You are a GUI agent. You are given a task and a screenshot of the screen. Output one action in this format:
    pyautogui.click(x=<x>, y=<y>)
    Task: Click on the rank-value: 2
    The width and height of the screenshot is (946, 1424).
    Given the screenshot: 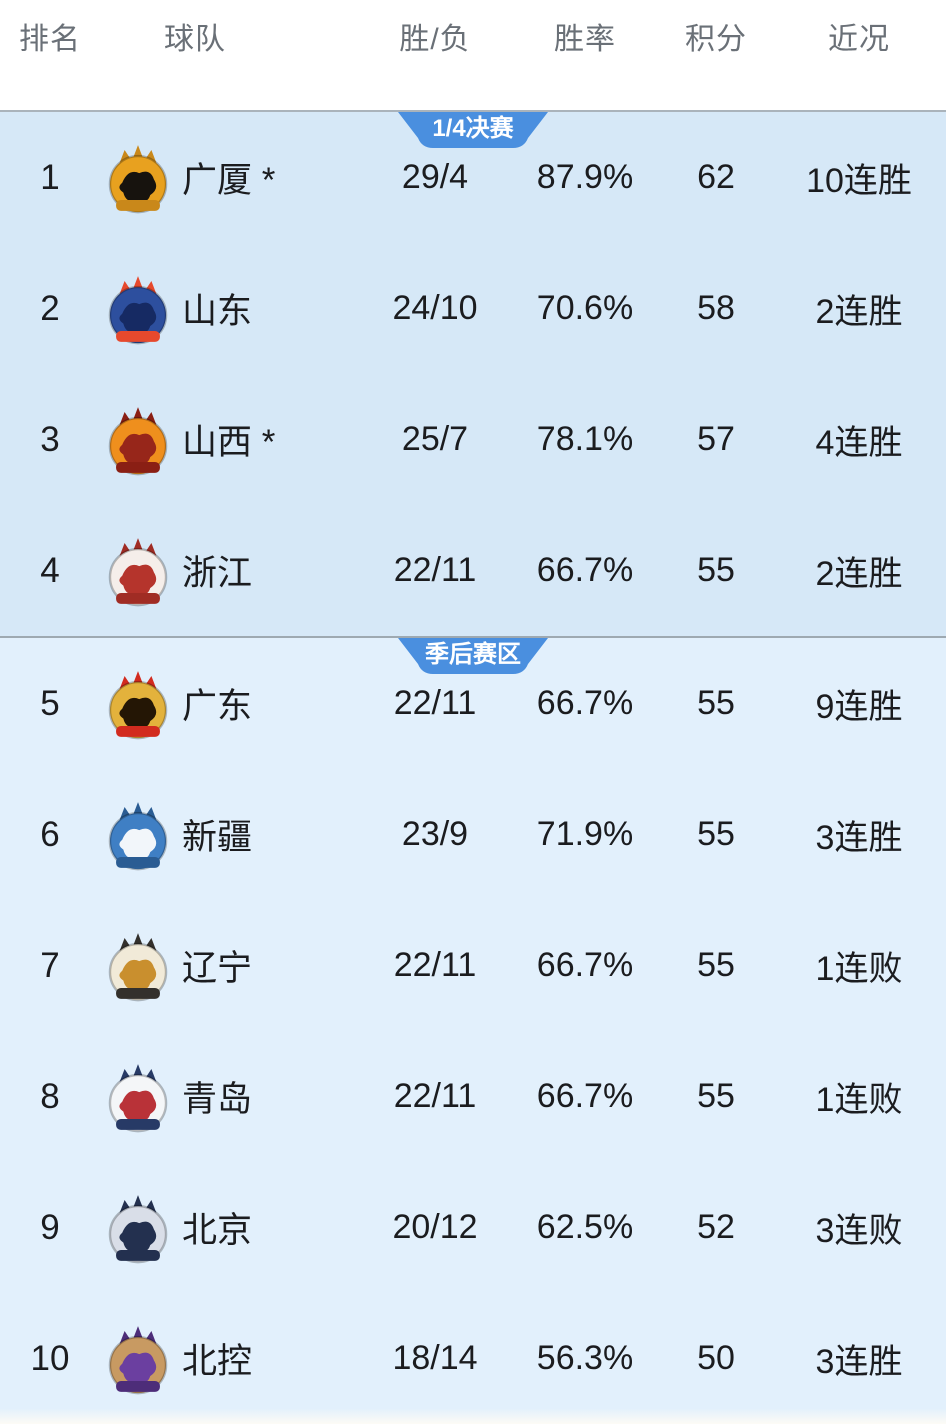 What is the action you would take?
    pyautogui.click(x=50, y=308)
    